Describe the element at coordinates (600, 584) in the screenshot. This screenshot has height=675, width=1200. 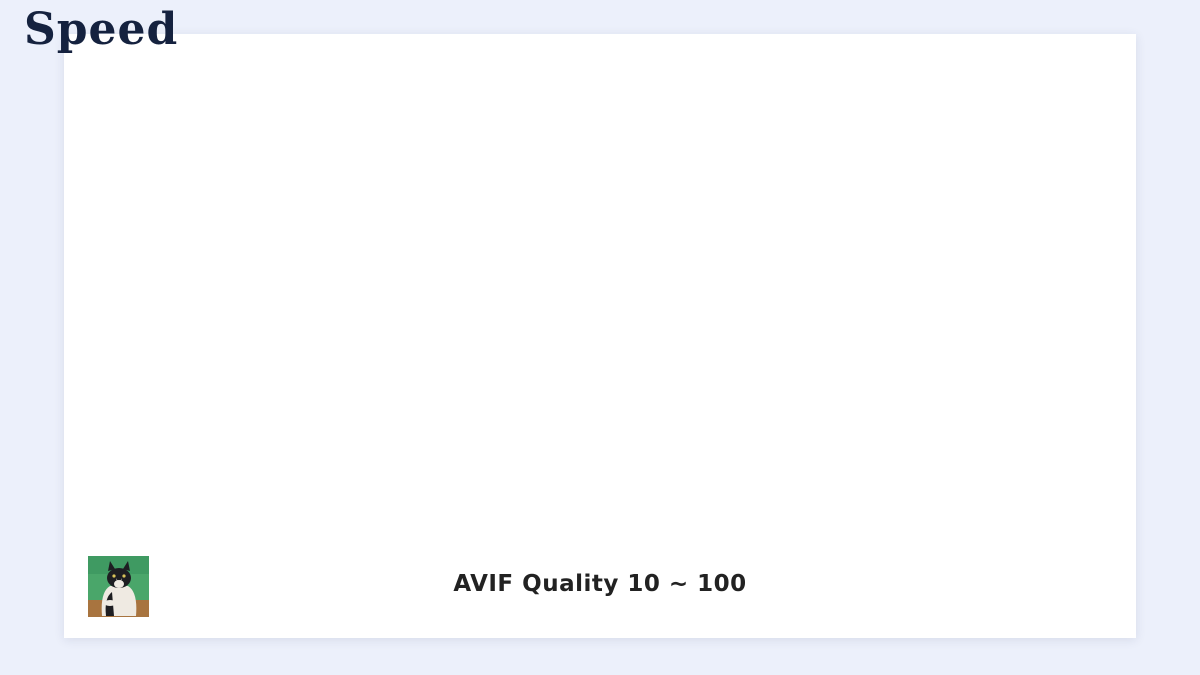
I see `x-axis-title: AVIF Quality 10 ~ 100` at that location.